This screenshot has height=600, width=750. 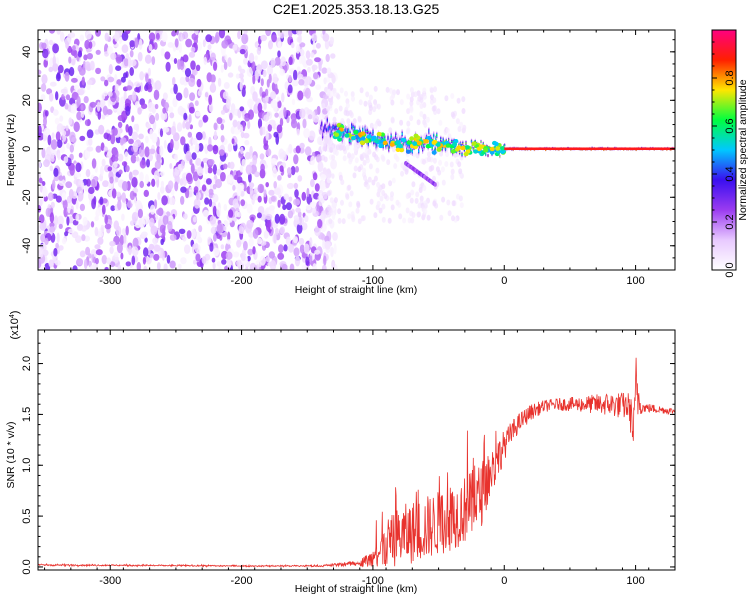 I want to click on snr-xtick-label: -300, so click(x=110, y=581).